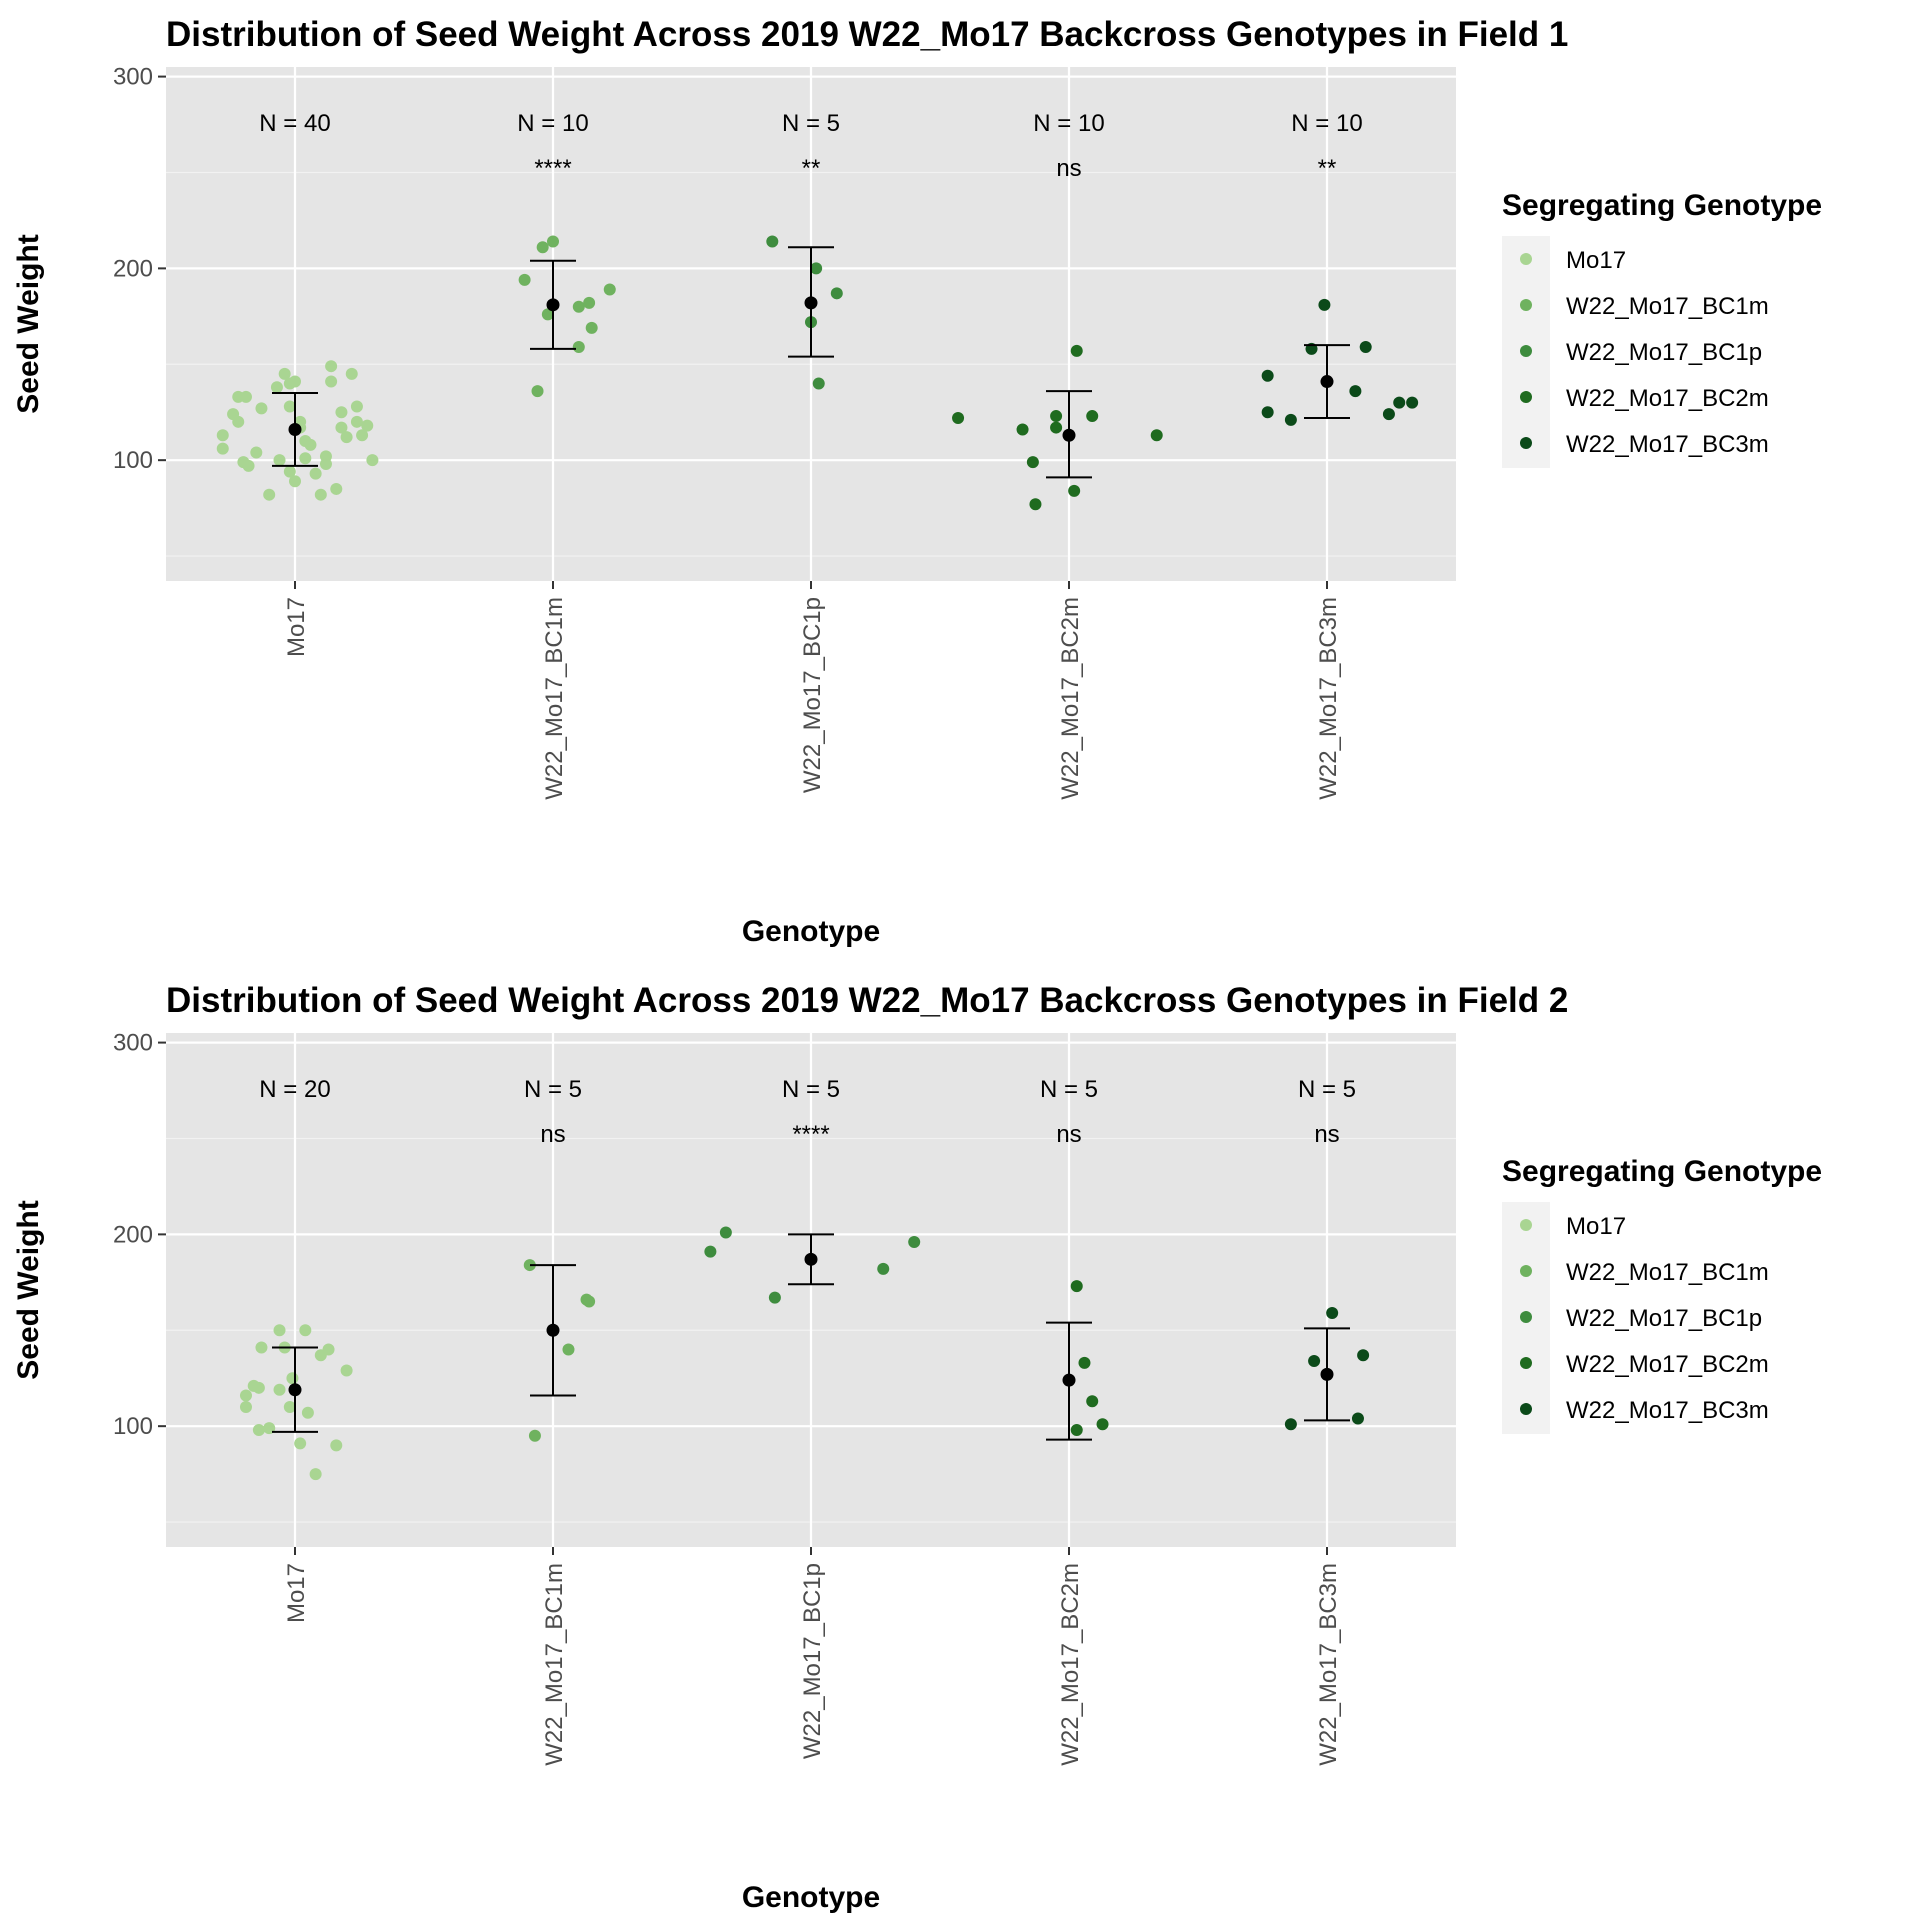 The height and width of the screenshot is (1925, 1920). What do you see at coordinates (1328, 698) in the screenshot?
I see `x-tick-label: W22_Mo17_BC3m` at bounding box center [1328, 698].